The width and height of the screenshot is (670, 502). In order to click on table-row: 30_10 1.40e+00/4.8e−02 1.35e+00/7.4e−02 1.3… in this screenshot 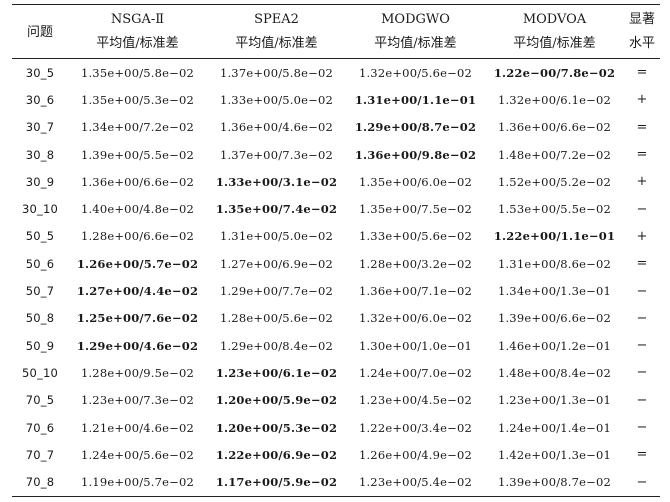, I will do `click(336, 208)`.